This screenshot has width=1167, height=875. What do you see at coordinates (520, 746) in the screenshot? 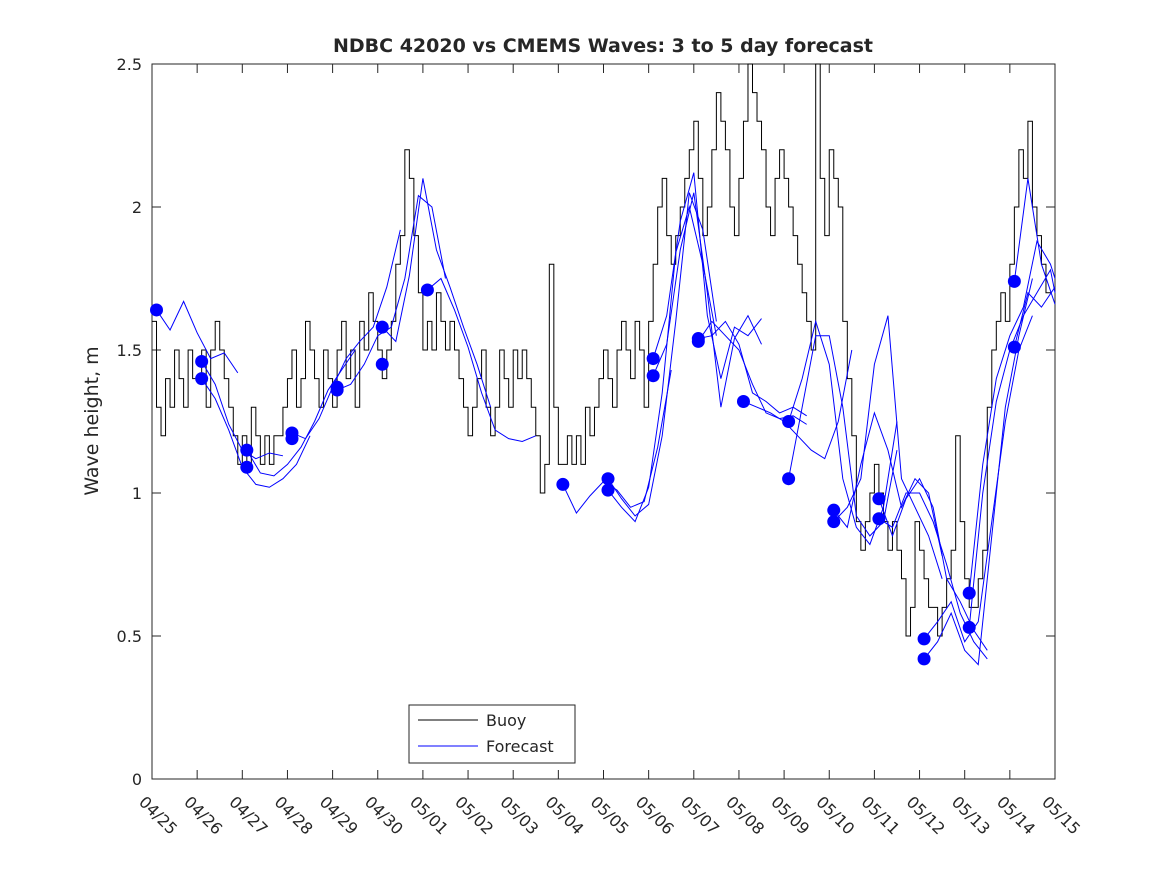
I see `legend-forecast-label: Forecast` at bounding box center [520, 746].